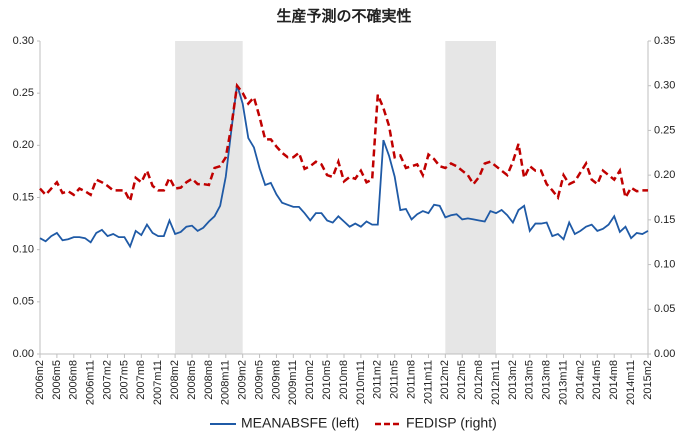 This screenshot has height=440, width=688. Describe the element at coordinates (23, 93) in the screenshot. I see `y-tick-label: 0.25` at that location.